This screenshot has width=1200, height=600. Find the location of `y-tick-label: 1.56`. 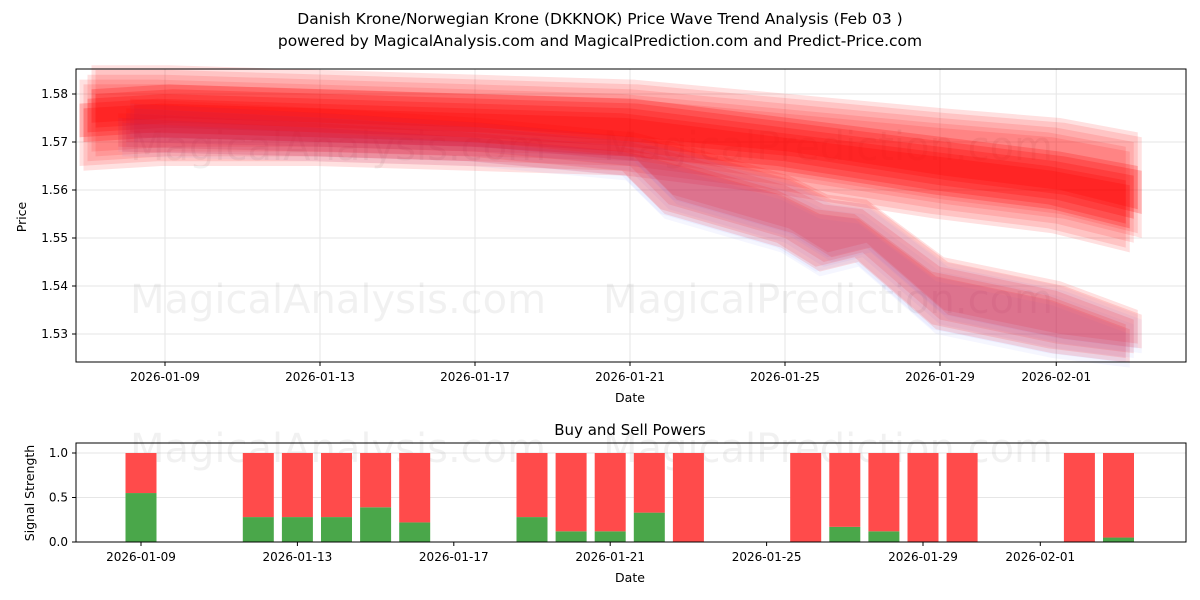

y-tick-label: 1.56 is located at coordinates (54, 190).